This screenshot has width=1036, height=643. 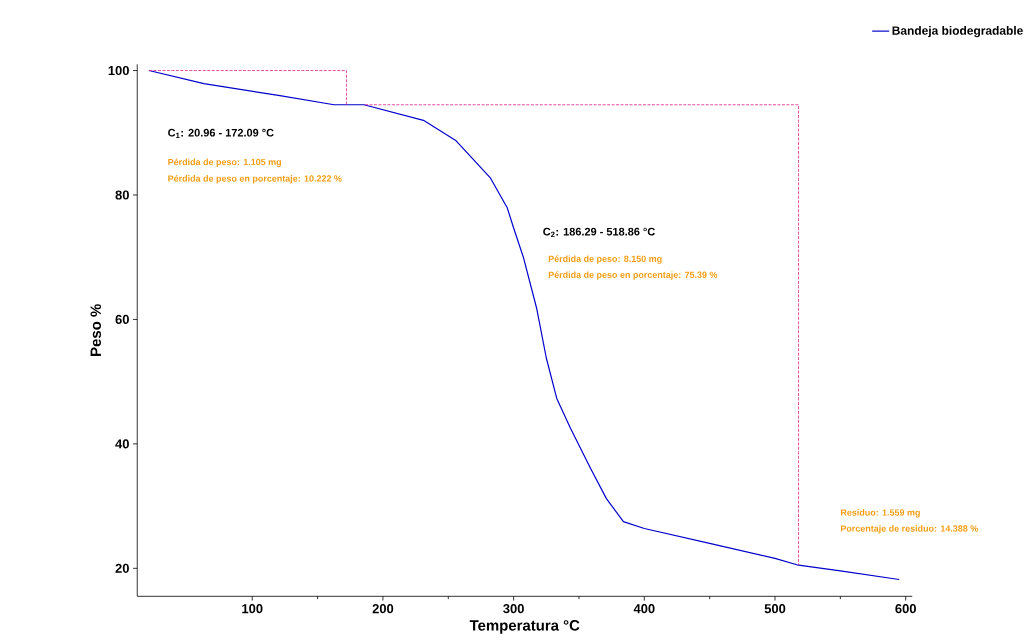 What do you see at coordinates (122, 568) in the screenshot?
I see `y-tick-label: 20` at bounding box center [122, 568].